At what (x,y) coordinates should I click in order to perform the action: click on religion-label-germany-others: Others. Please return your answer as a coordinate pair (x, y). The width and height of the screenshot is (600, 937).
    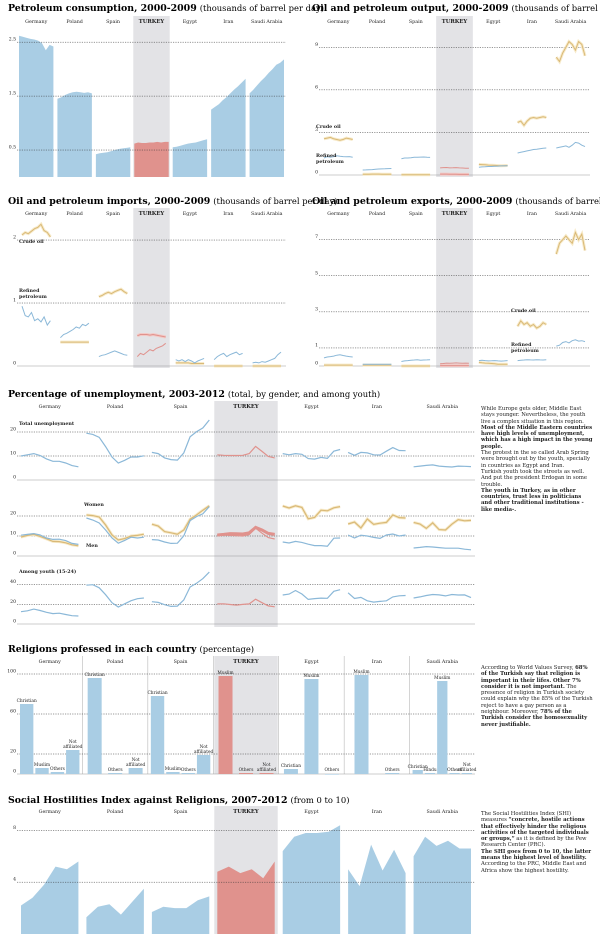
    Looking at the image, I should click on (57, 769).